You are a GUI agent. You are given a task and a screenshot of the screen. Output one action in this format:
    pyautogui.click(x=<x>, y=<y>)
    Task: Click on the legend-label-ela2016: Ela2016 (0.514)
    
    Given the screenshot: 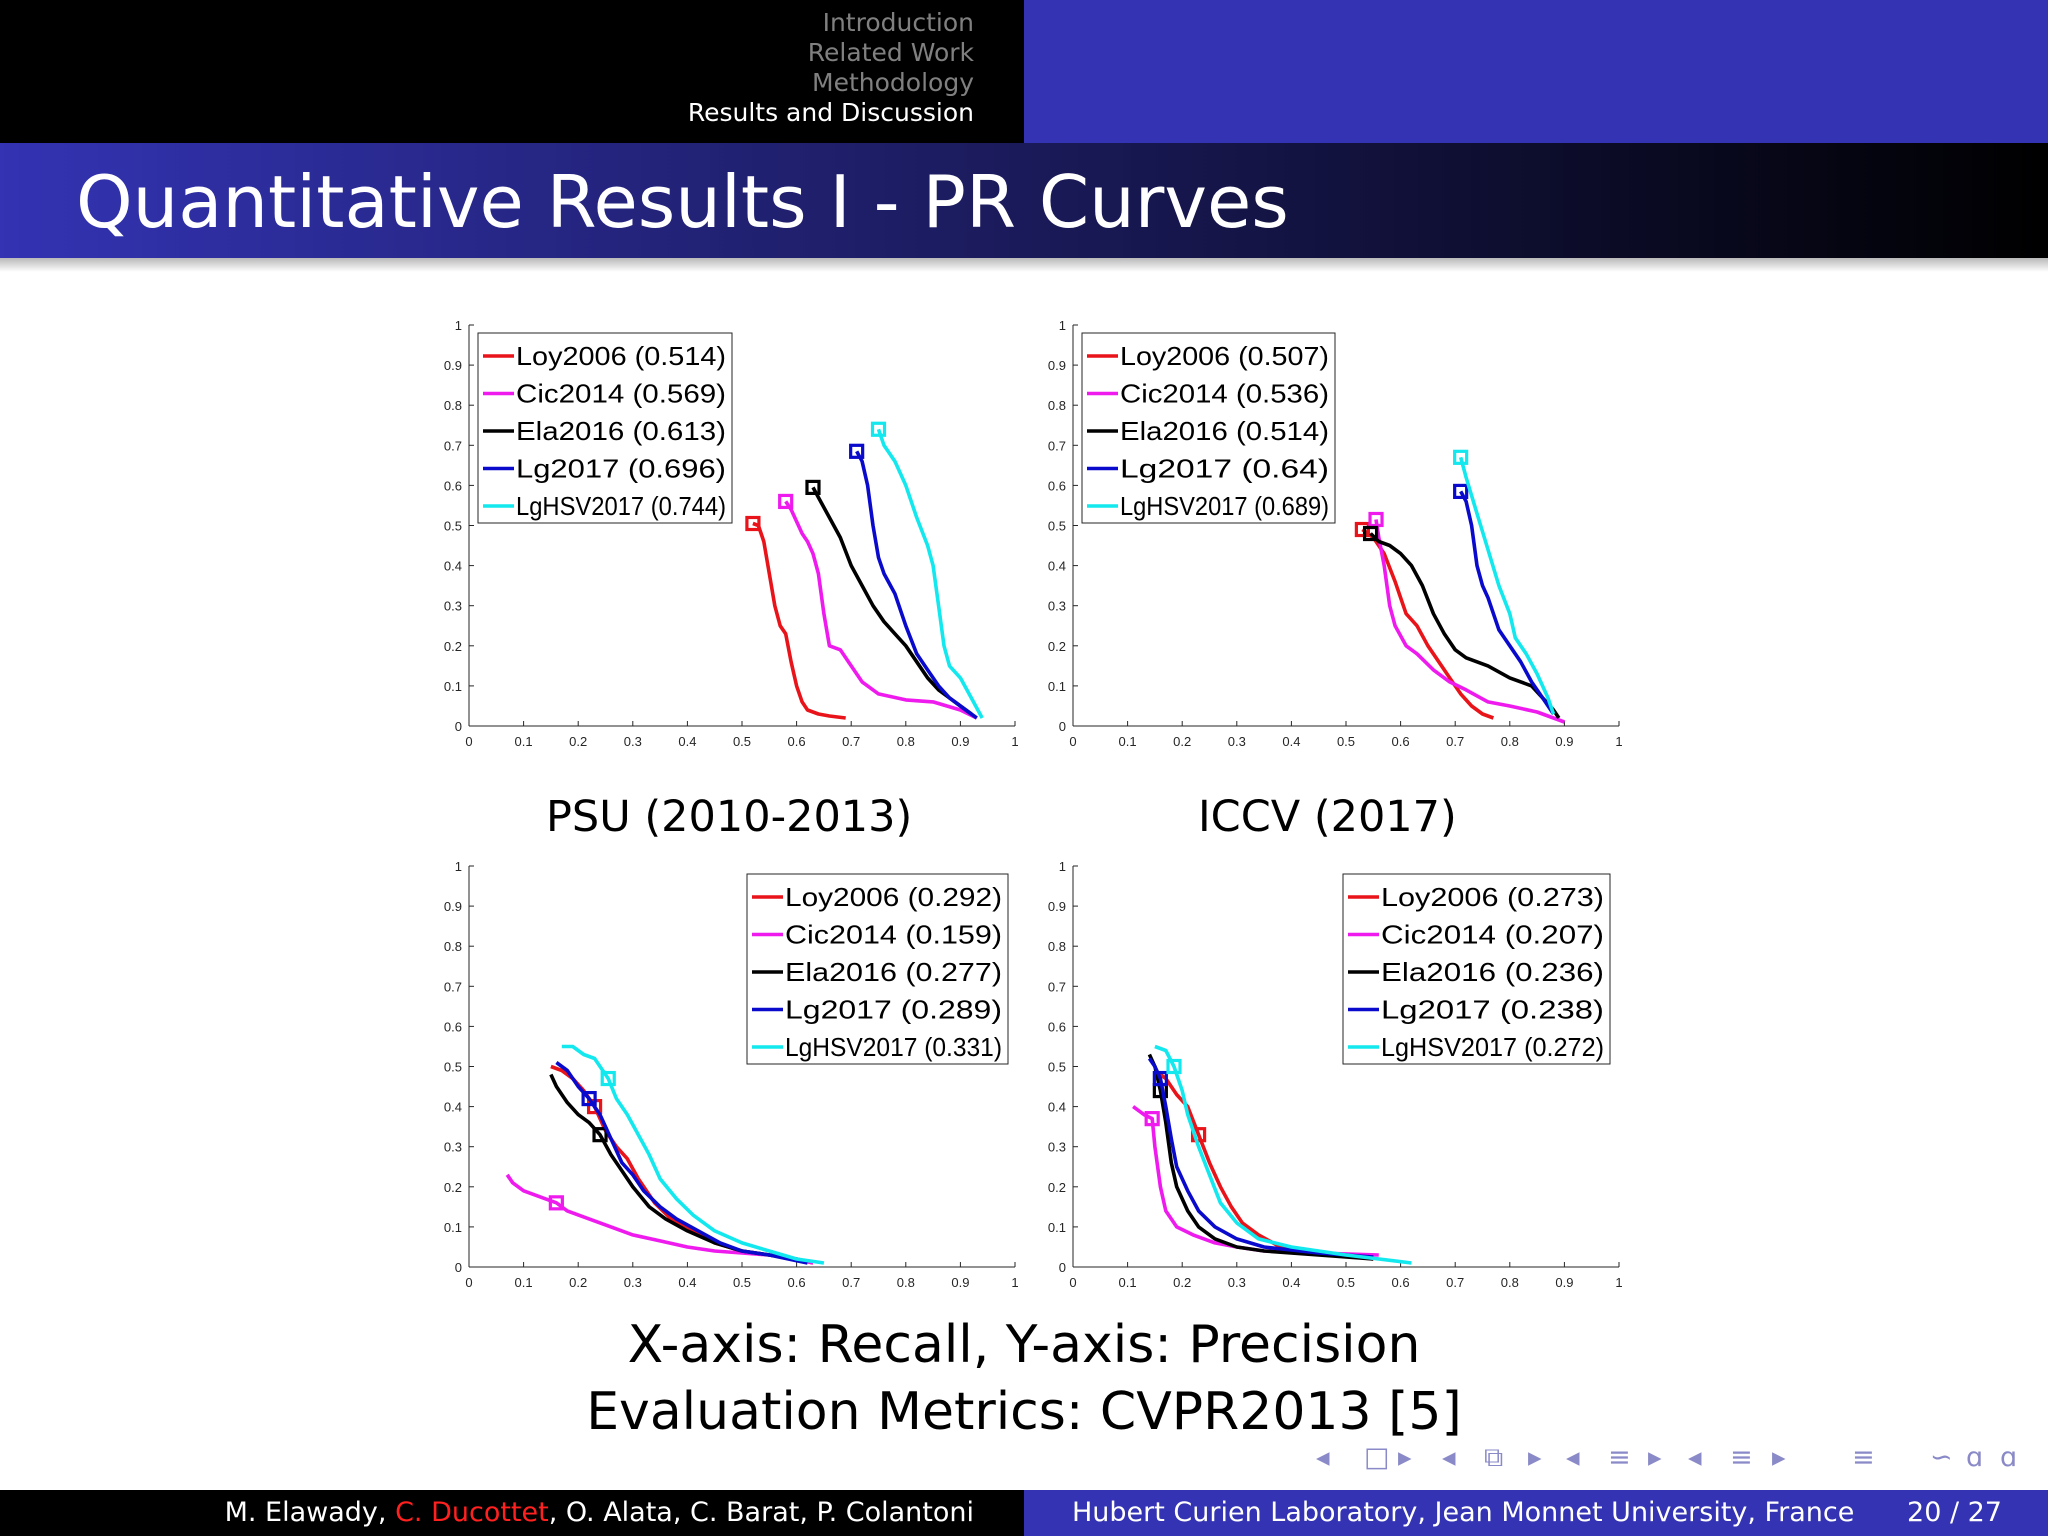 What is the action you would take?
    pyautogui.click(x=1224, y=431)
    